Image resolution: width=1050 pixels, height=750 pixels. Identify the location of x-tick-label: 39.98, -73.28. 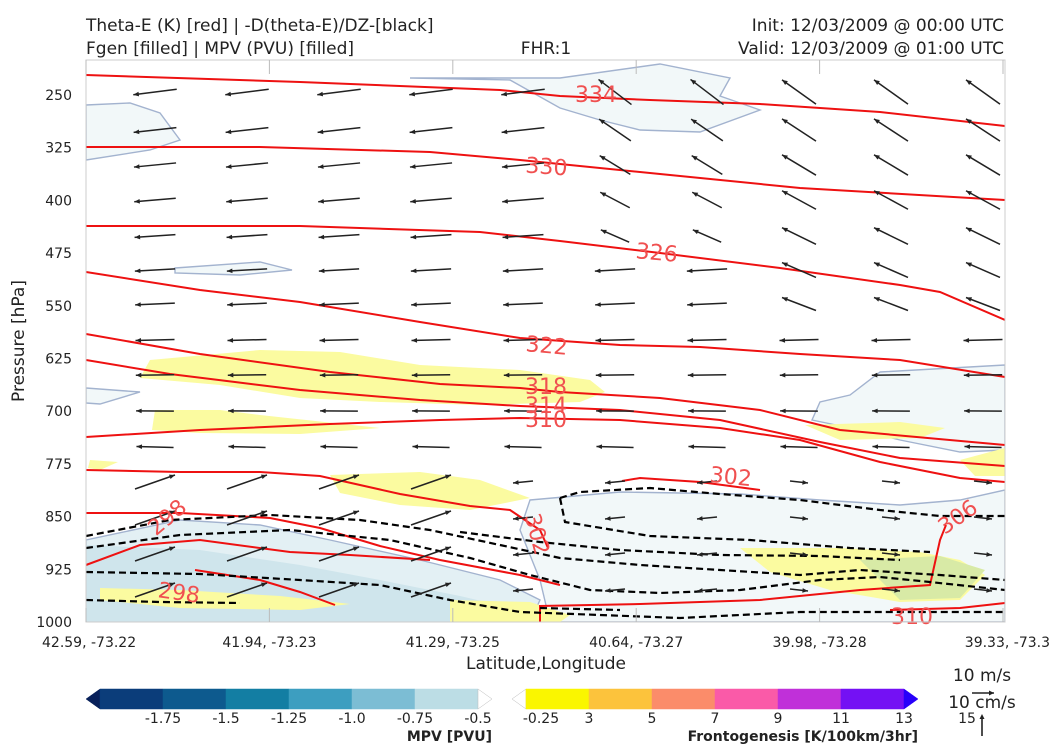
(820, 643).